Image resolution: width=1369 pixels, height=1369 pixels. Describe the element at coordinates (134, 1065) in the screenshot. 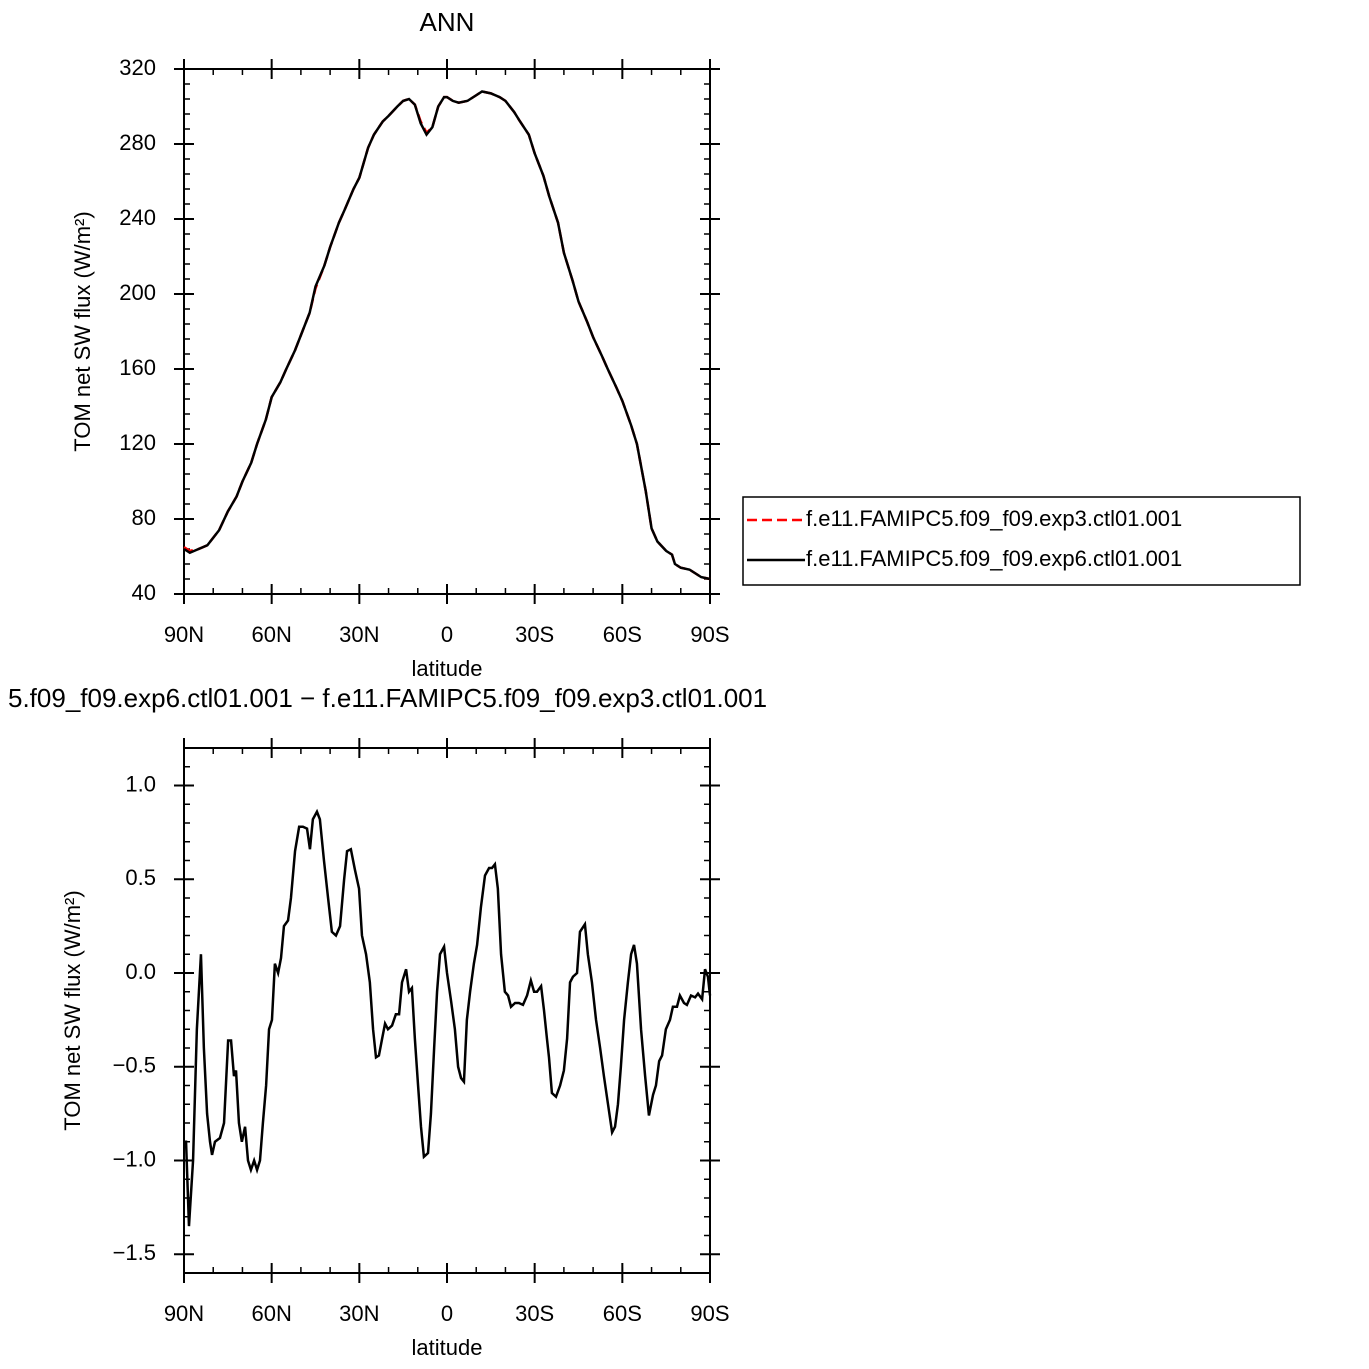

I see `y-tick-label: −0.5` at that location.